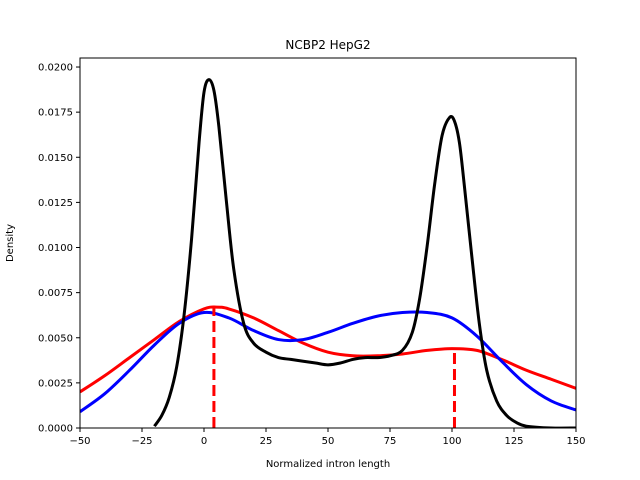 This screenshot has width=640, height=480. I want to click on y-axis-label: Density, so click(10, 243).